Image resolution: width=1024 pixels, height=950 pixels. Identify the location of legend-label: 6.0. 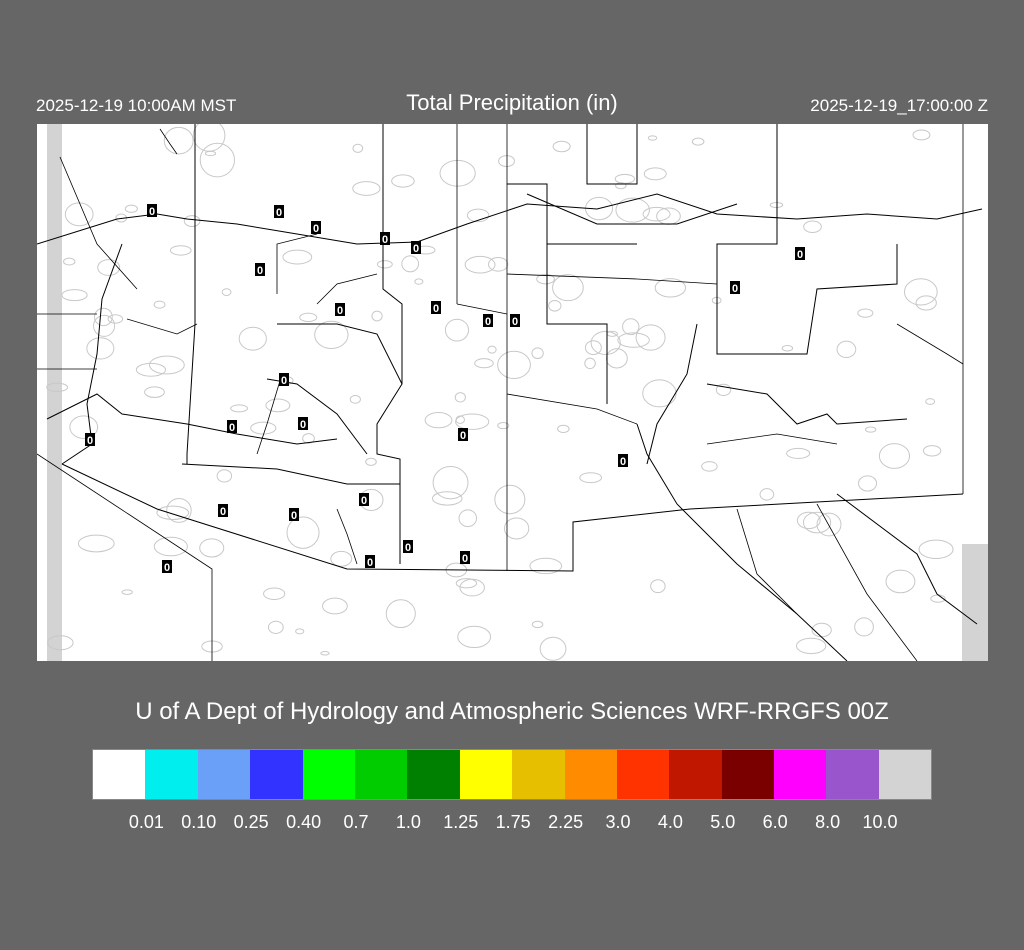
(775, 822).